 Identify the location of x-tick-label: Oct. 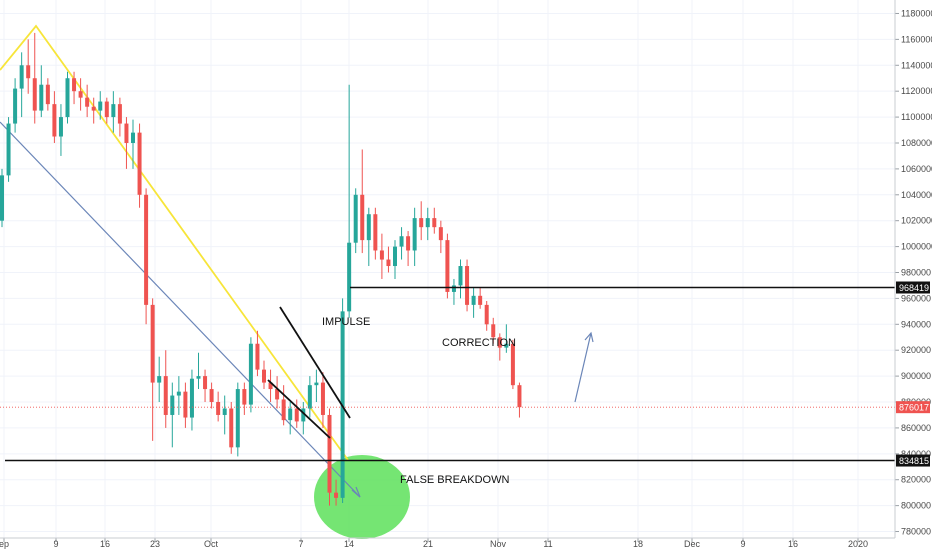
(211, 544).